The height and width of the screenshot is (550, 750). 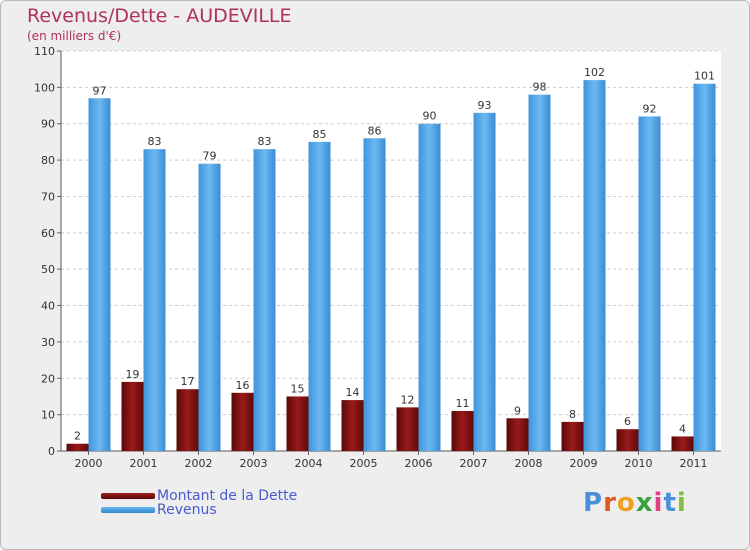 I want to click on y-tick-label: 70, so click(x=48, y=196).